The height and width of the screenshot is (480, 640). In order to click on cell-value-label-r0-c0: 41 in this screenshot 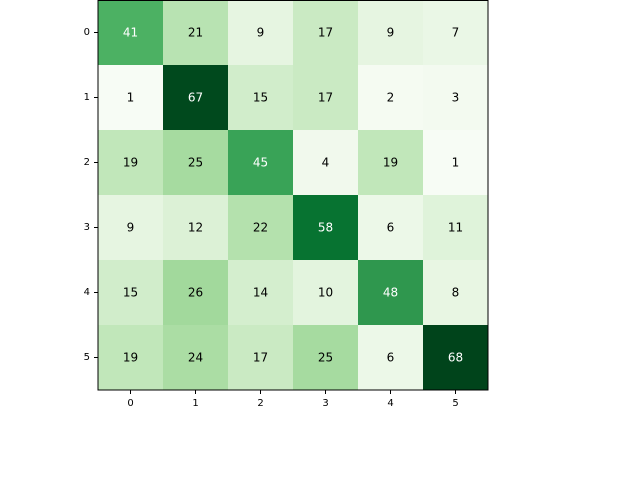, I will do `click(130, 33)`.